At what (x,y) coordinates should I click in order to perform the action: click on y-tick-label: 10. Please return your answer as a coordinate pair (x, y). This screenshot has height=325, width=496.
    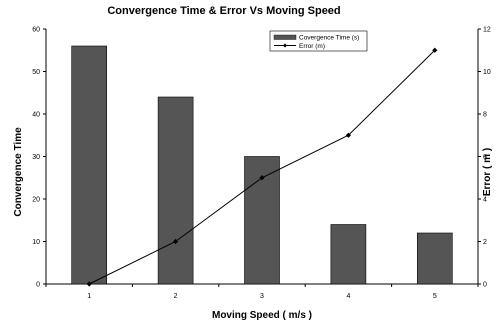
    Looking at the image, I should click on (36, 242).